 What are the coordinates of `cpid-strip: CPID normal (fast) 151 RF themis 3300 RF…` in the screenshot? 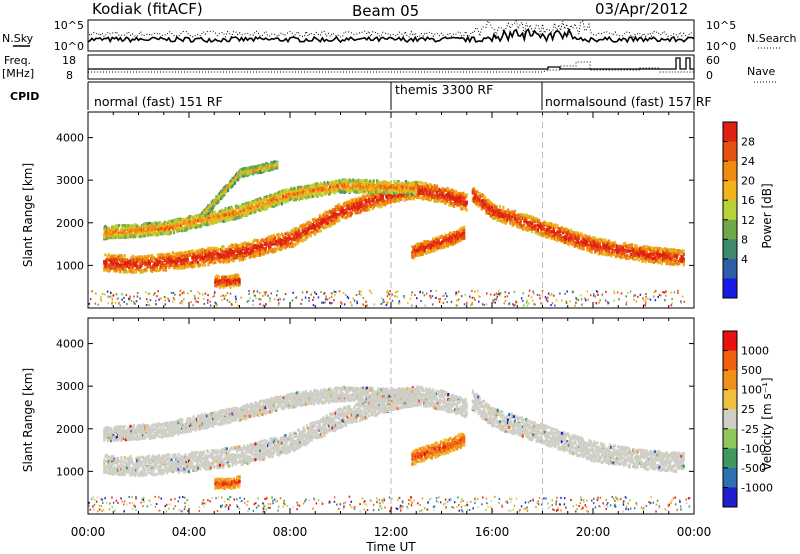 It's located at (361, 95).